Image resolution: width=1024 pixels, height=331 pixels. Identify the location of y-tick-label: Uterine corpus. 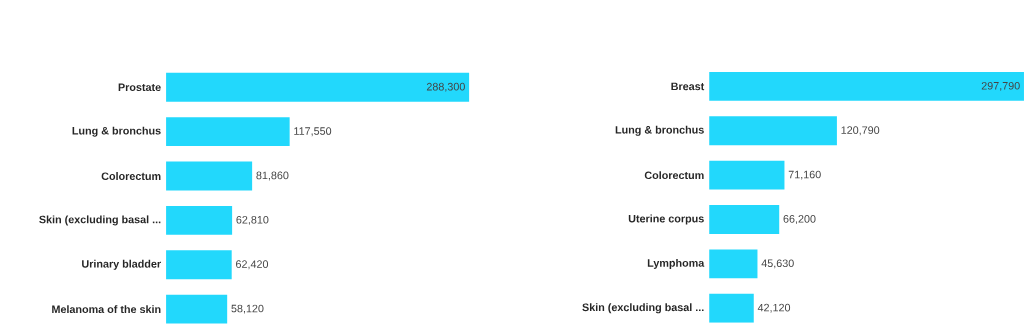
(666, 219).